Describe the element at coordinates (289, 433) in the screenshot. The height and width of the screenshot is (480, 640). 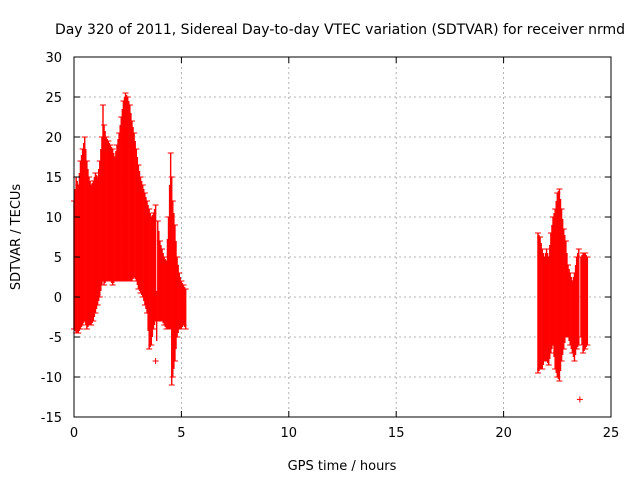
I see `x-tick-label: 10` at that location.